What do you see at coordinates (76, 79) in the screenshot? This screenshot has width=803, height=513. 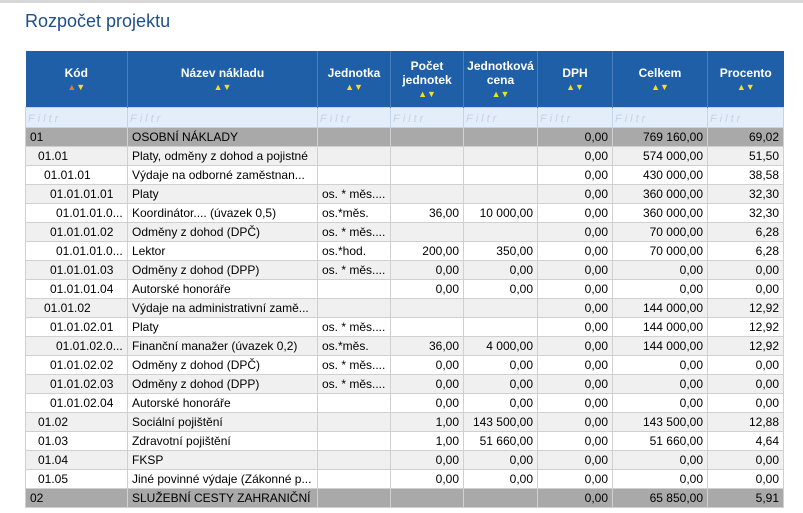 I see `col-header-kod: Kód ▲▼` at bounding box center [76, 79].